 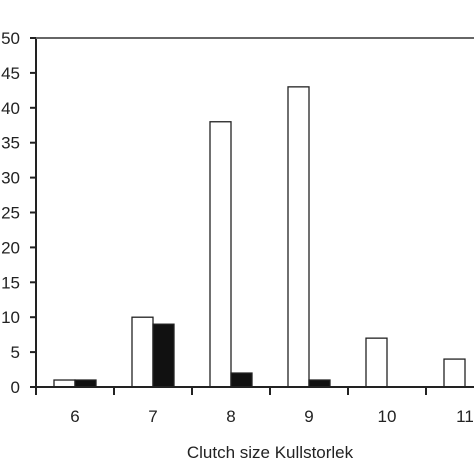 I want to click on y-tick-label: 50, so click(x=10, y=38).